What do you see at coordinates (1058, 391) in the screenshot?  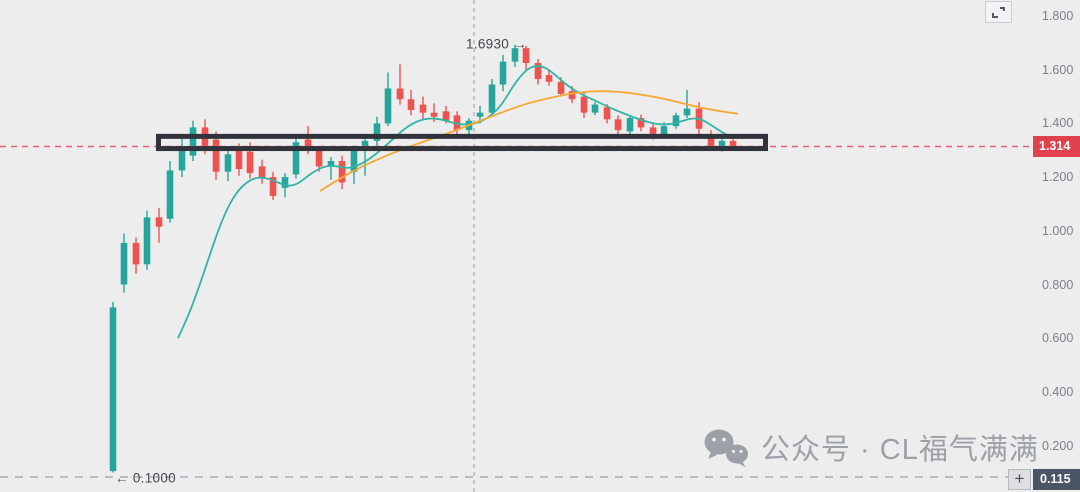 I see `axis-tick-label: 0.400` at bounding box center [1058, 391].